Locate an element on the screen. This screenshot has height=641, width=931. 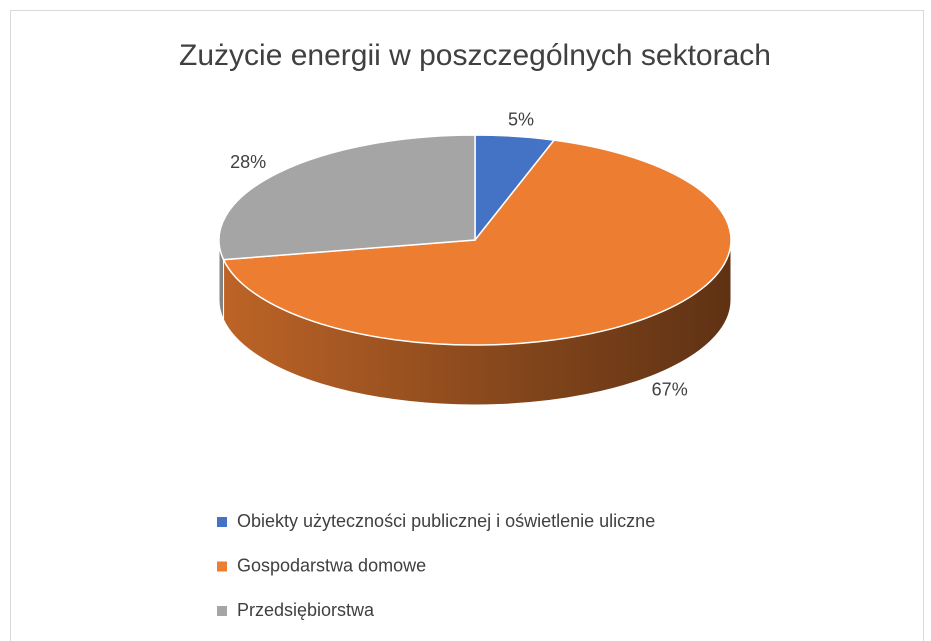
legend-label: Przedsiębiorstwa is located at coordinates (306, 610).